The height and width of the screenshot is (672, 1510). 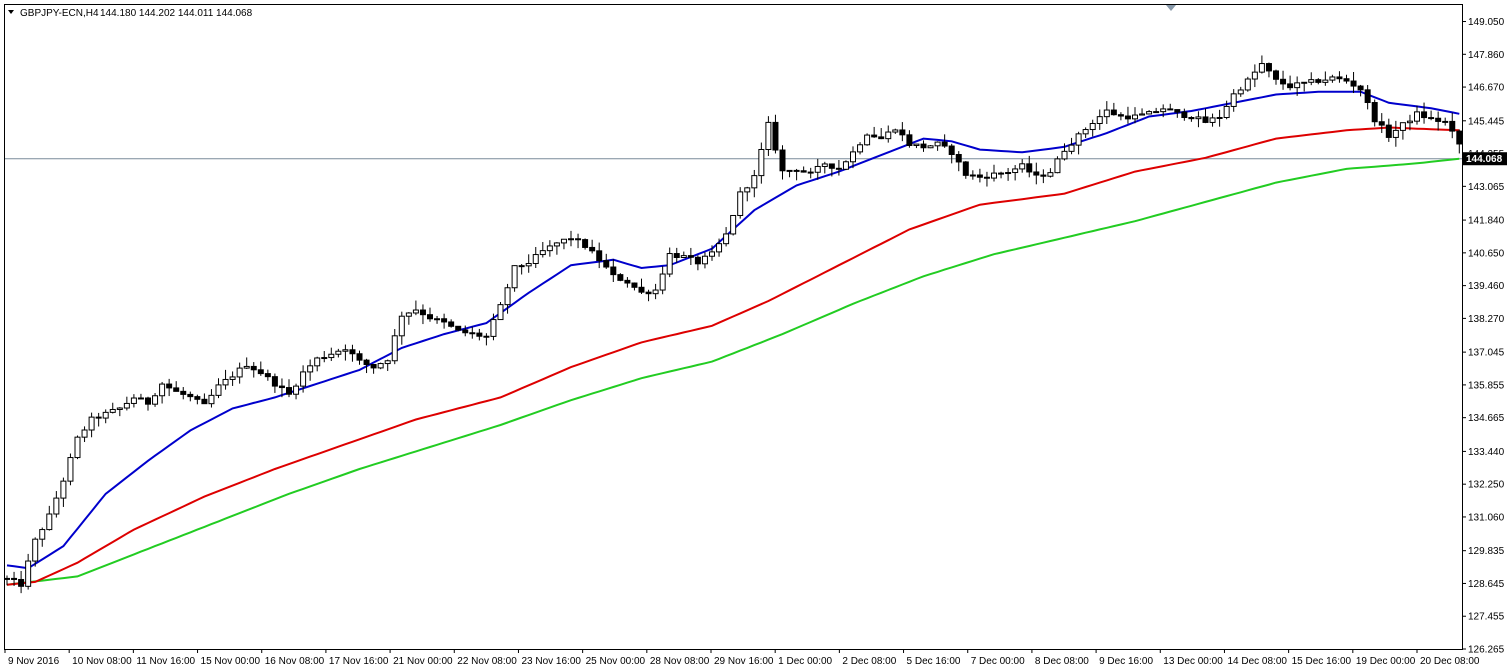 What do you see at coordinates (1171, 8) in the screenshot?
I see `shift-marker-icon` at bounding box center [1171, 8].